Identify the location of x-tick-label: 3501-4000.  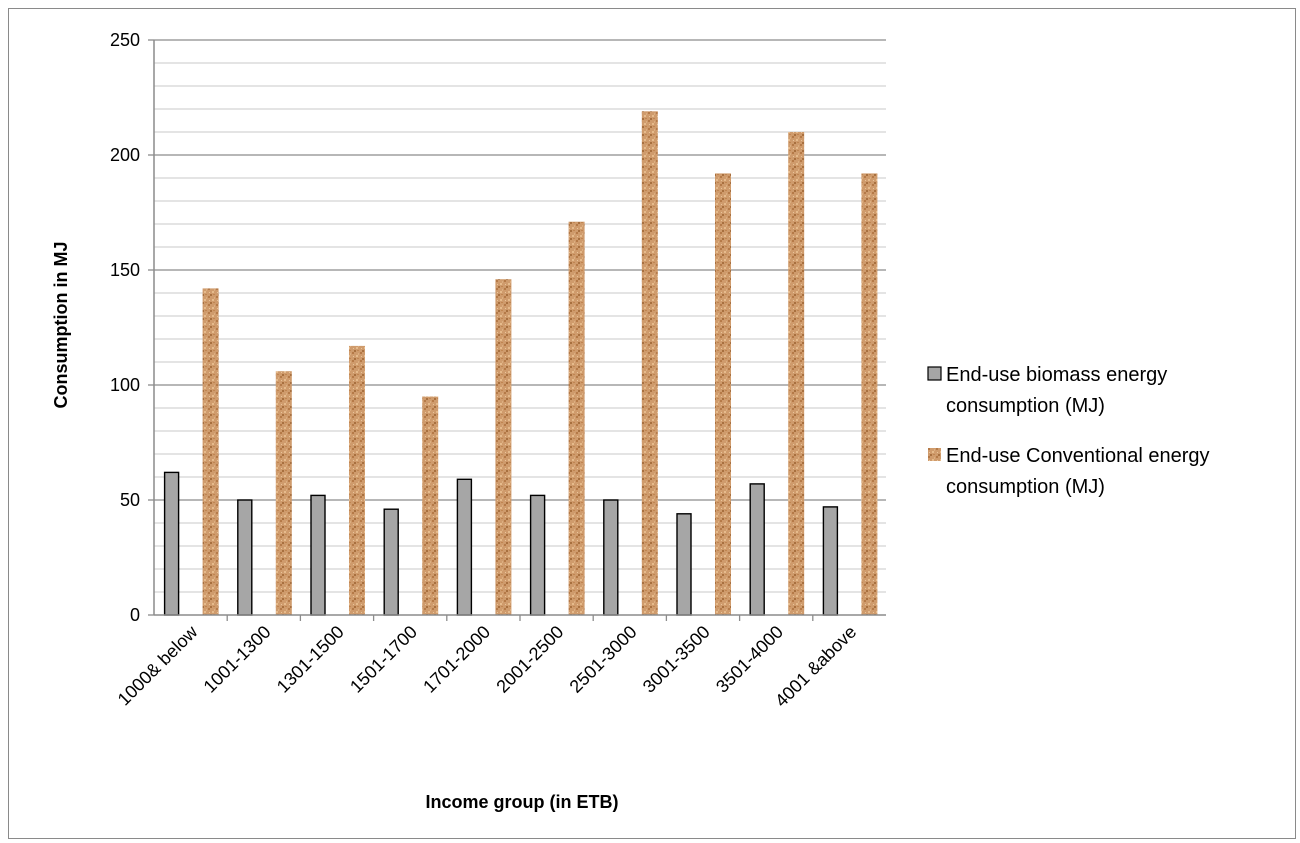
(749, 659).